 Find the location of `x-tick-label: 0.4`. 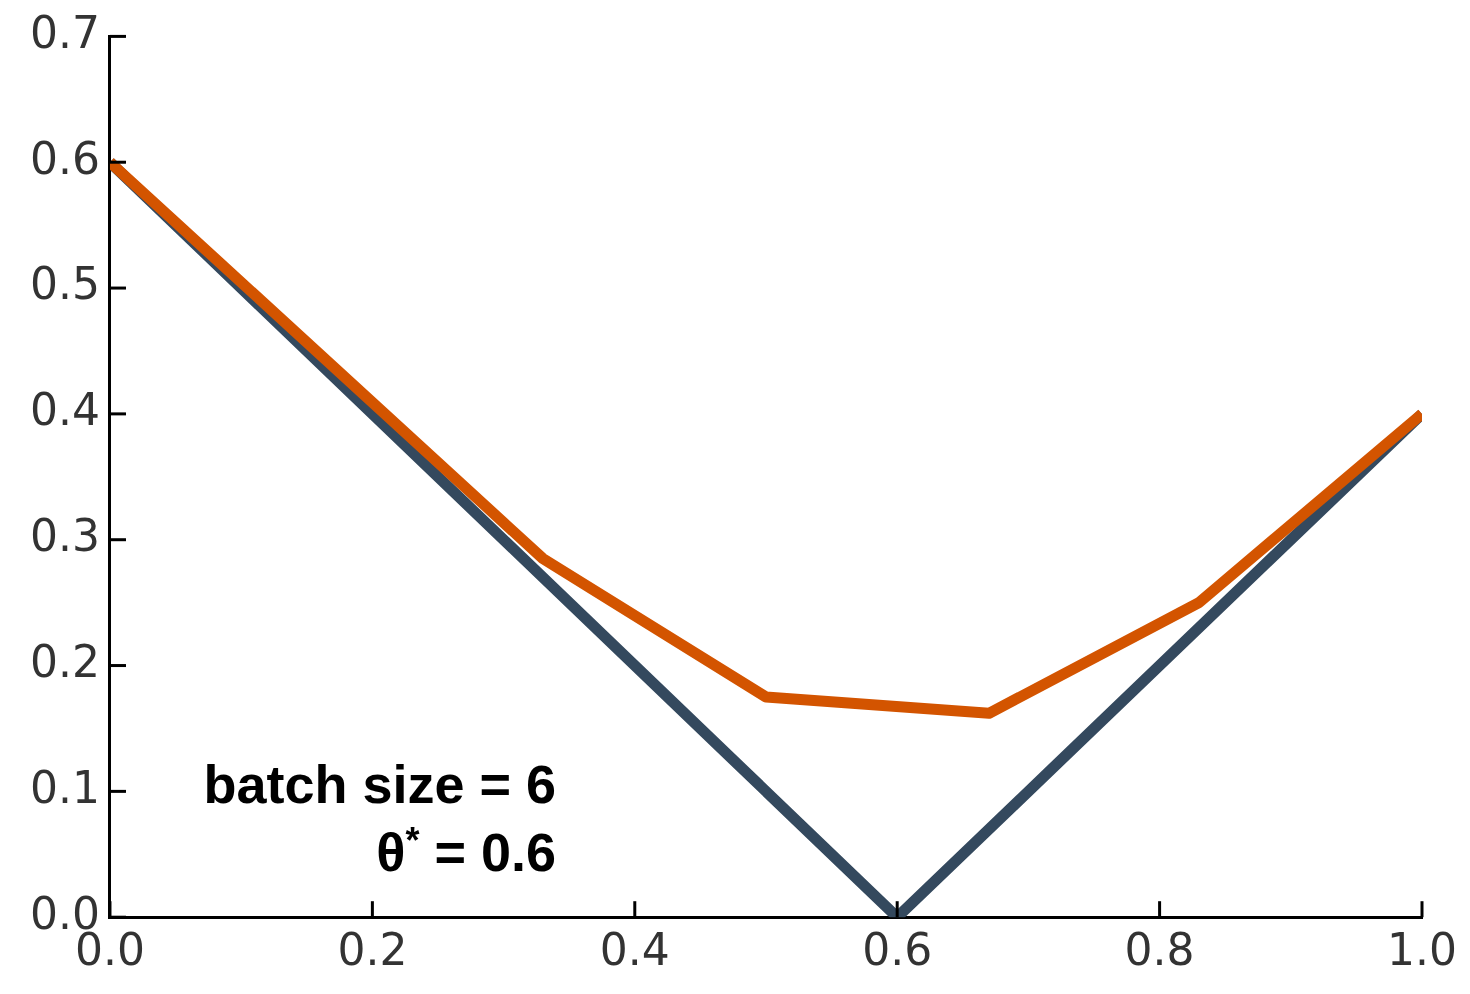

x-tick-label: 0.4 is located at coordinates (634, 950).